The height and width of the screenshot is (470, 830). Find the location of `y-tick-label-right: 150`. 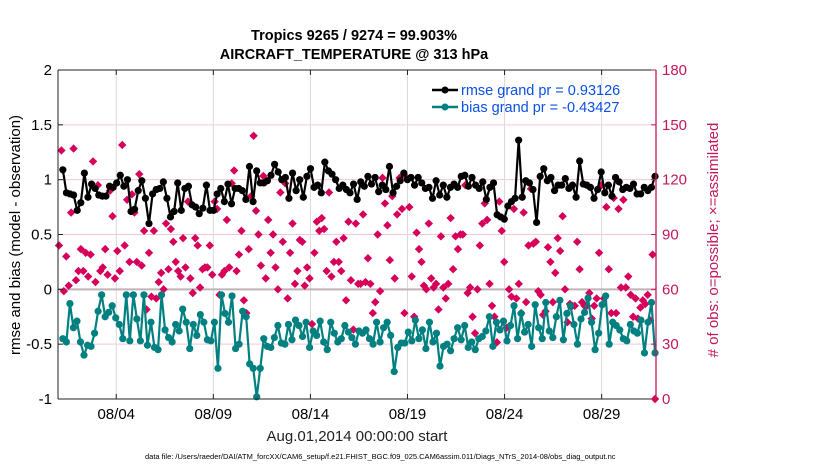

y-tick-label-right: 150 is located at coordinates (674, 125).